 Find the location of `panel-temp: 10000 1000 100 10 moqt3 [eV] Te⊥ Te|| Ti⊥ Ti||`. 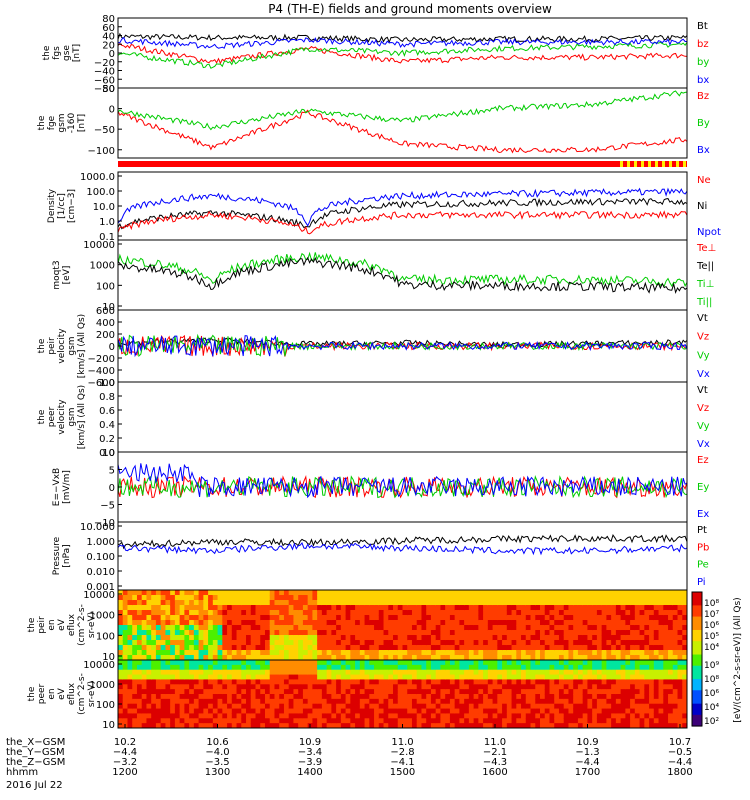

panel-temp: 10000 1000 100 10 moqt3 [eV] Te⊥ Te|| Ti⊥ Ti|| is located at coordinates (384, 276).